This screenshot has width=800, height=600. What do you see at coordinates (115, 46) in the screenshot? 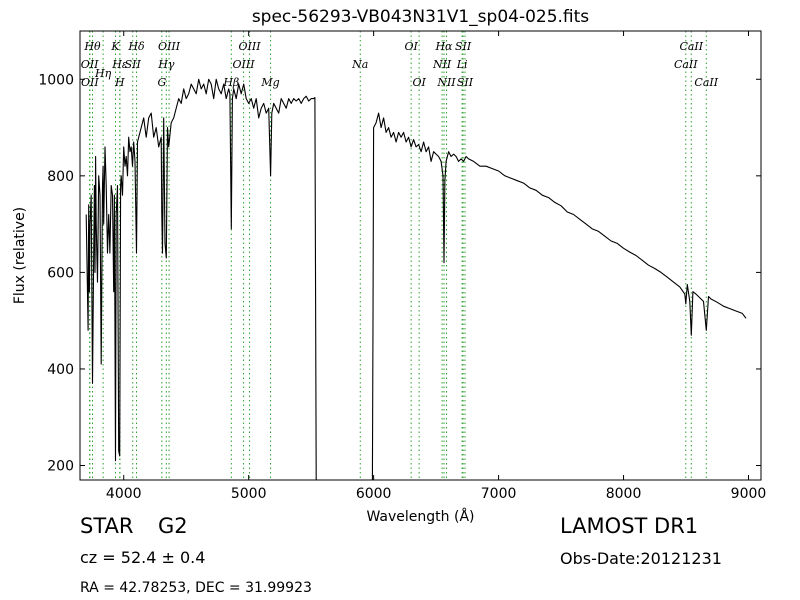
I see `spectral-line-label: K` at bounding box center [115, 46].